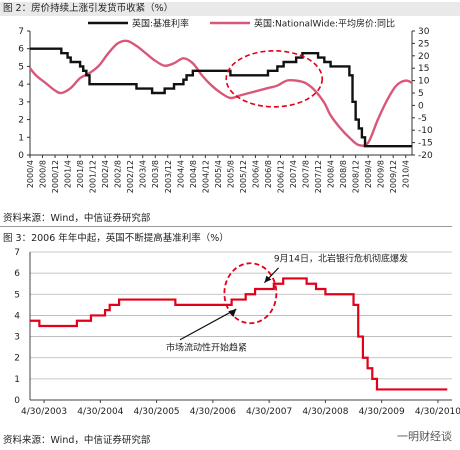 This screenshot has height=450, width=460. What do you see at coordinates (424, 436) in the screenshot?
I see `watermark: 一明财经谈` at bounding box center [424, 436].